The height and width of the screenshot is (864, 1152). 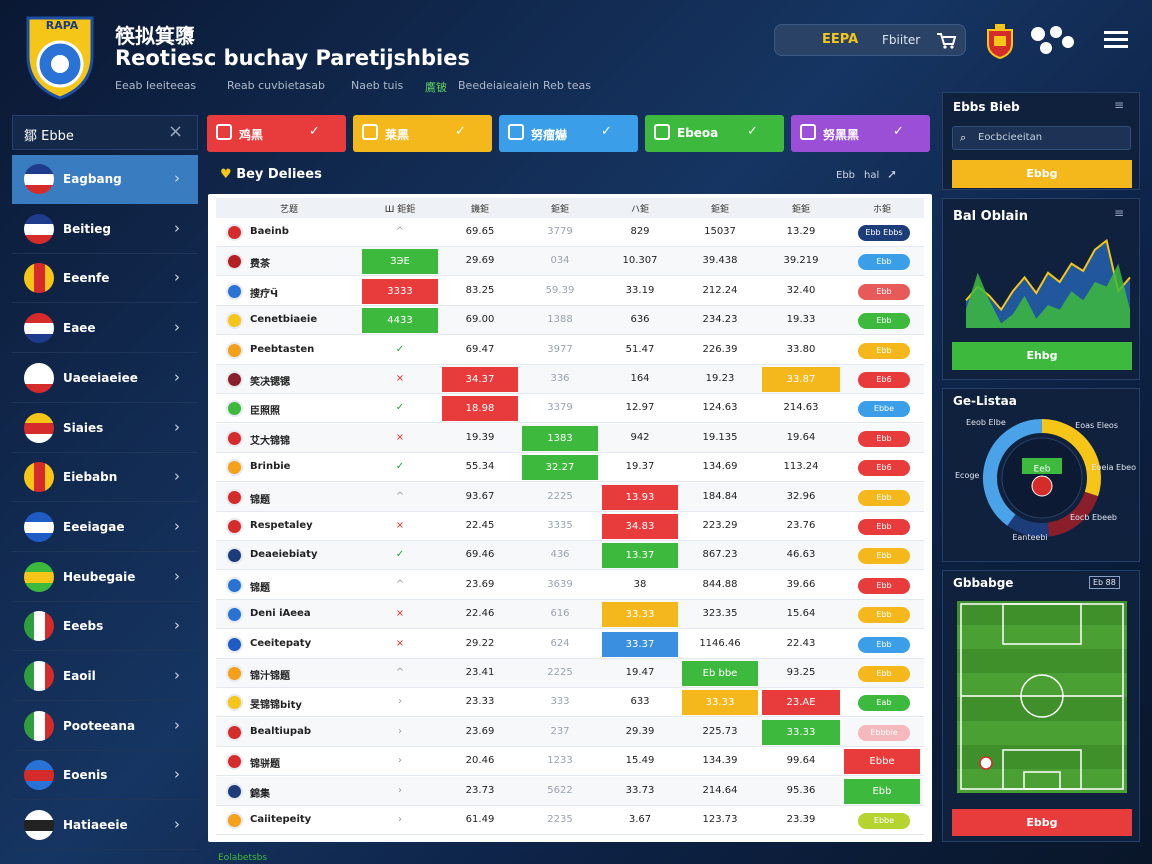 What do you see at coordinates (499, 85) in the screenshot?
I see `nav-link: Beedeiaieaiein` at bounding box center [499, 85].